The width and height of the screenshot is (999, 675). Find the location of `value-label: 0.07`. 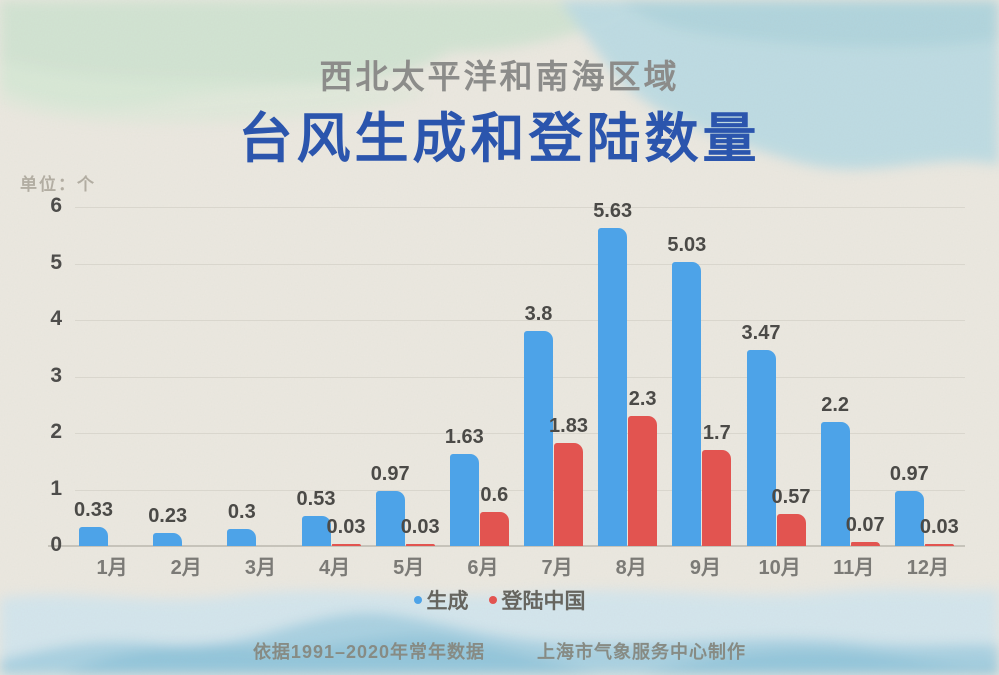

value-label: 0.07 is located at coordinates (865, 525).